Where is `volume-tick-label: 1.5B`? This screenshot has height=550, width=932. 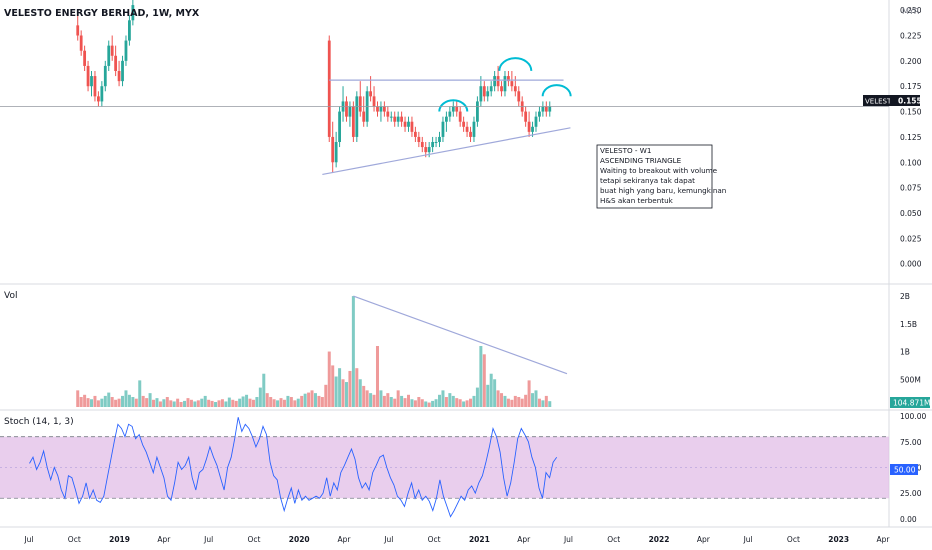 volume-tick-label: 1.5B is located at coordinates (908, 324).